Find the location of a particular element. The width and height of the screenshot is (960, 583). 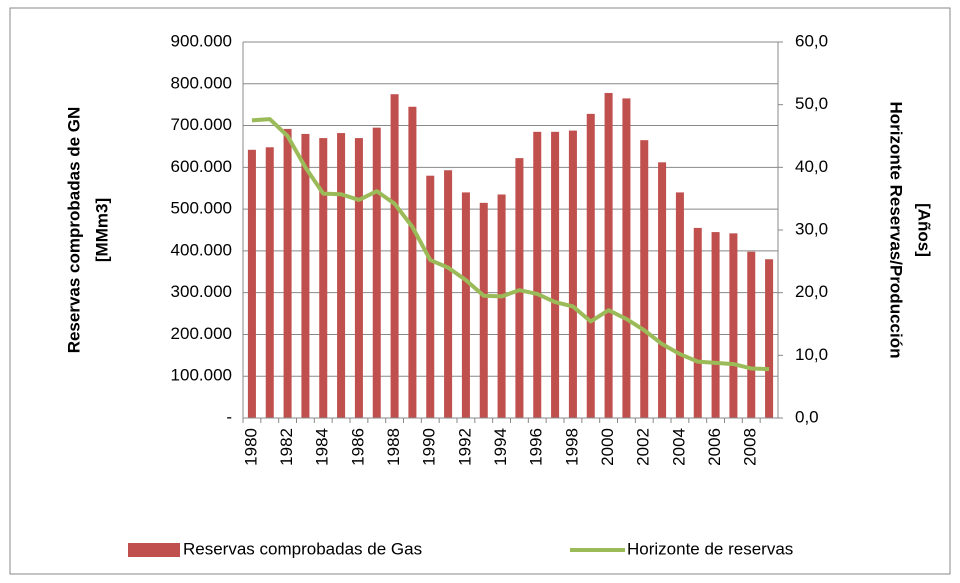

y-axis-title: [MMm3] is located at coordinates (101, 230).